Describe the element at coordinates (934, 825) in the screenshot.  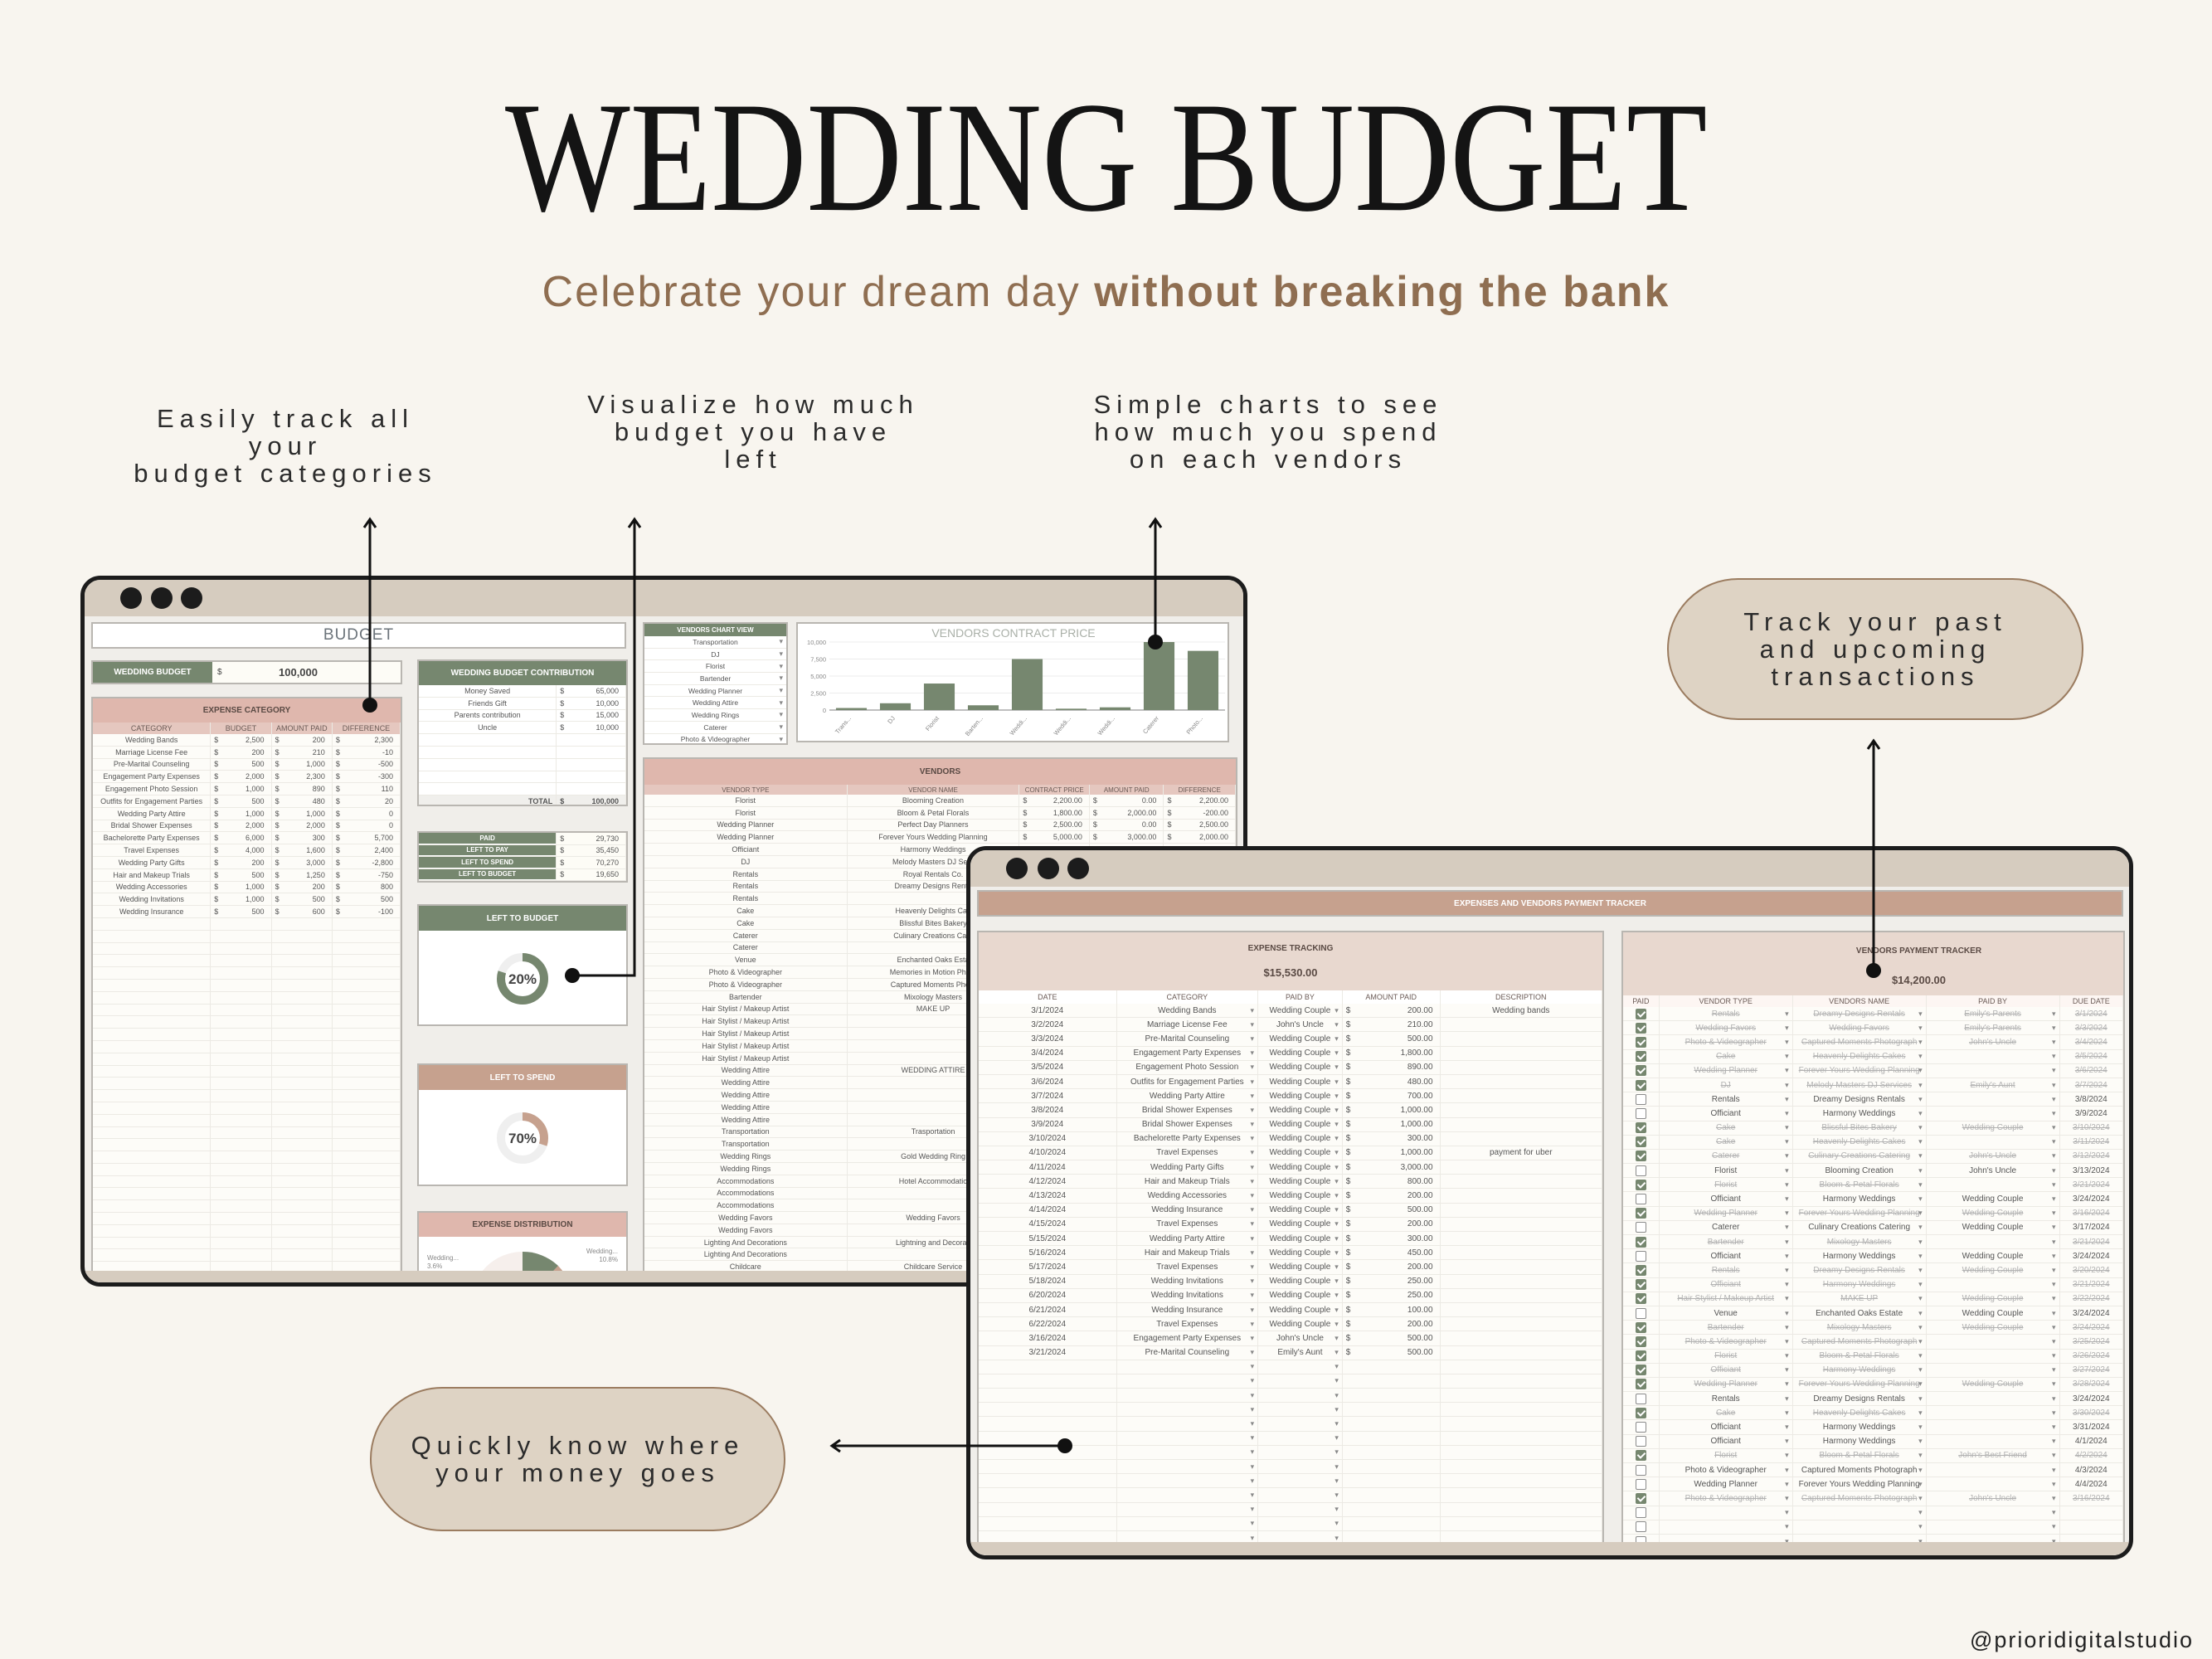
I see `vendor-name-cell: Perfect Day Planners` at that location.